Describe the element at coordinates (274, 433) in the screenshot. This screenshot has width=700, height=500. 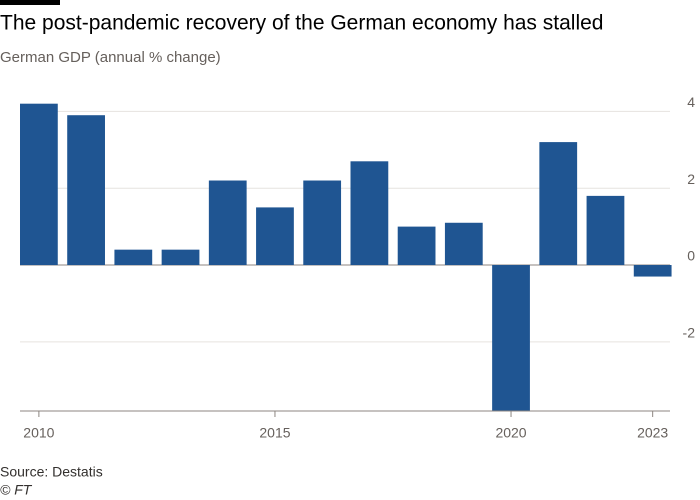
I see `x-tick-label: 2015` at that location.